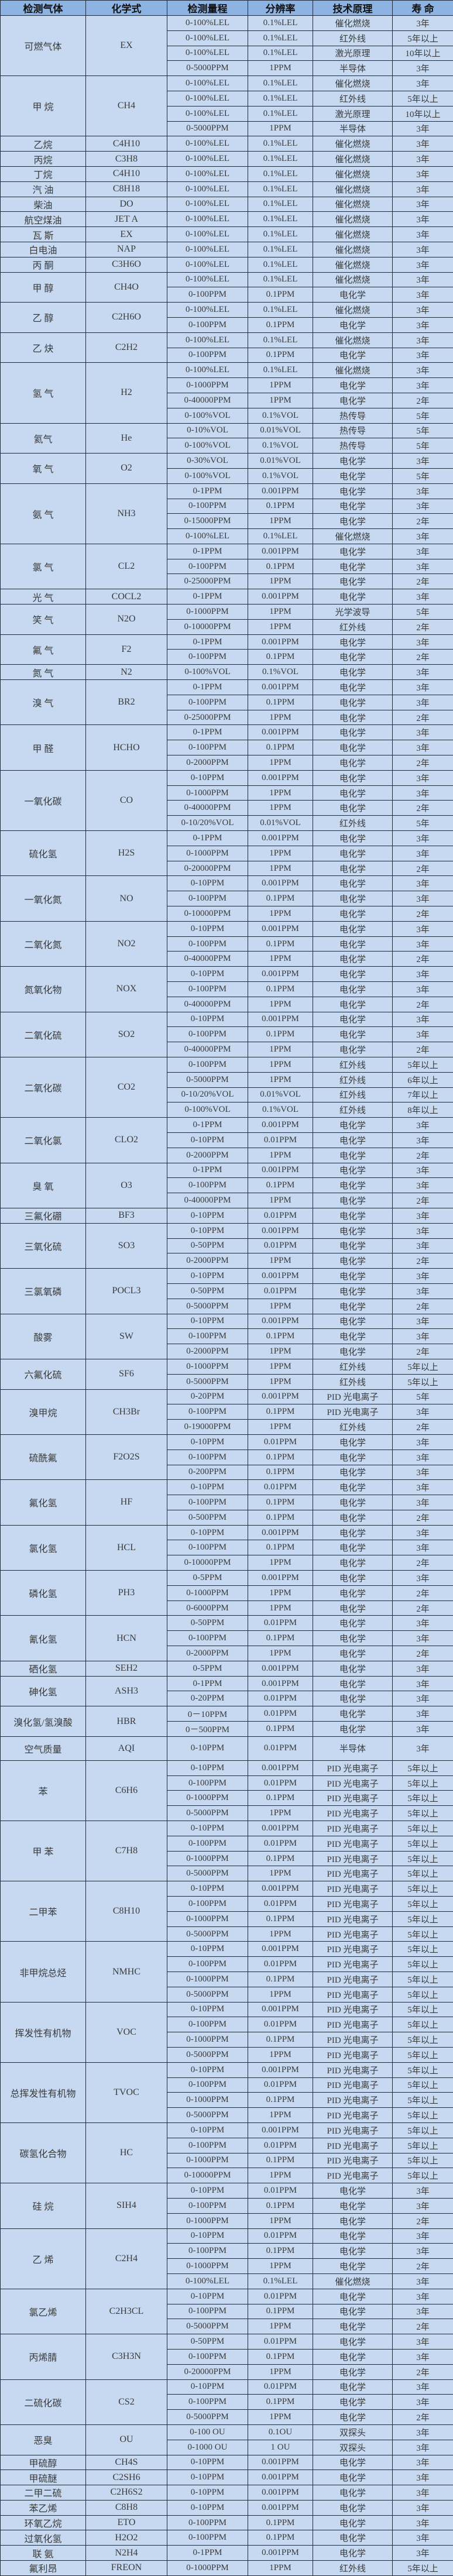 This screenshot has height=2576, width=453. Describe the element at coordinates (126, 1374) in the screenshot. I see `formula-cell: SF6` at that location.